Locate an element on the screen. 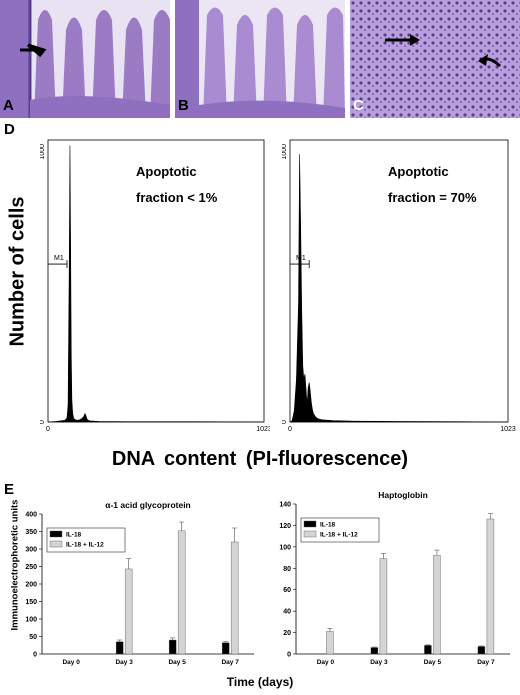 The width and height of the screenshot is (520, 695). micrograph-b: B is located at coordinates (260, 59).